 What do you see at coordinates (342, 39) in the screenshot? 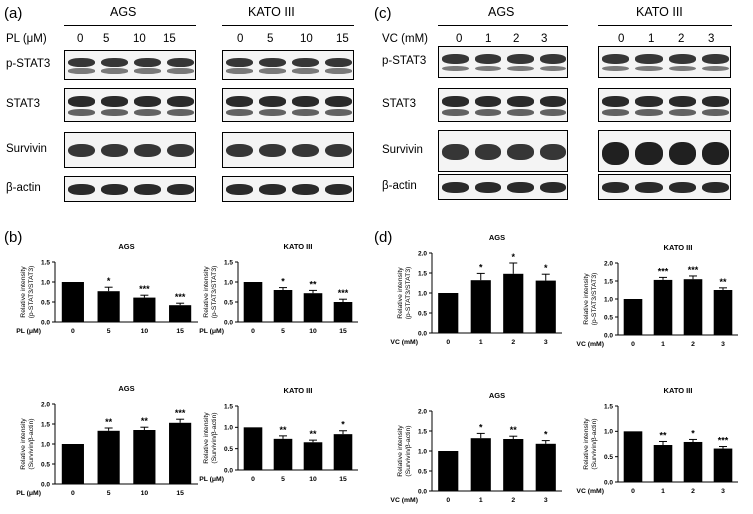
I see `dose-label-a-1-3: 15` at bounding box center [342, 39].